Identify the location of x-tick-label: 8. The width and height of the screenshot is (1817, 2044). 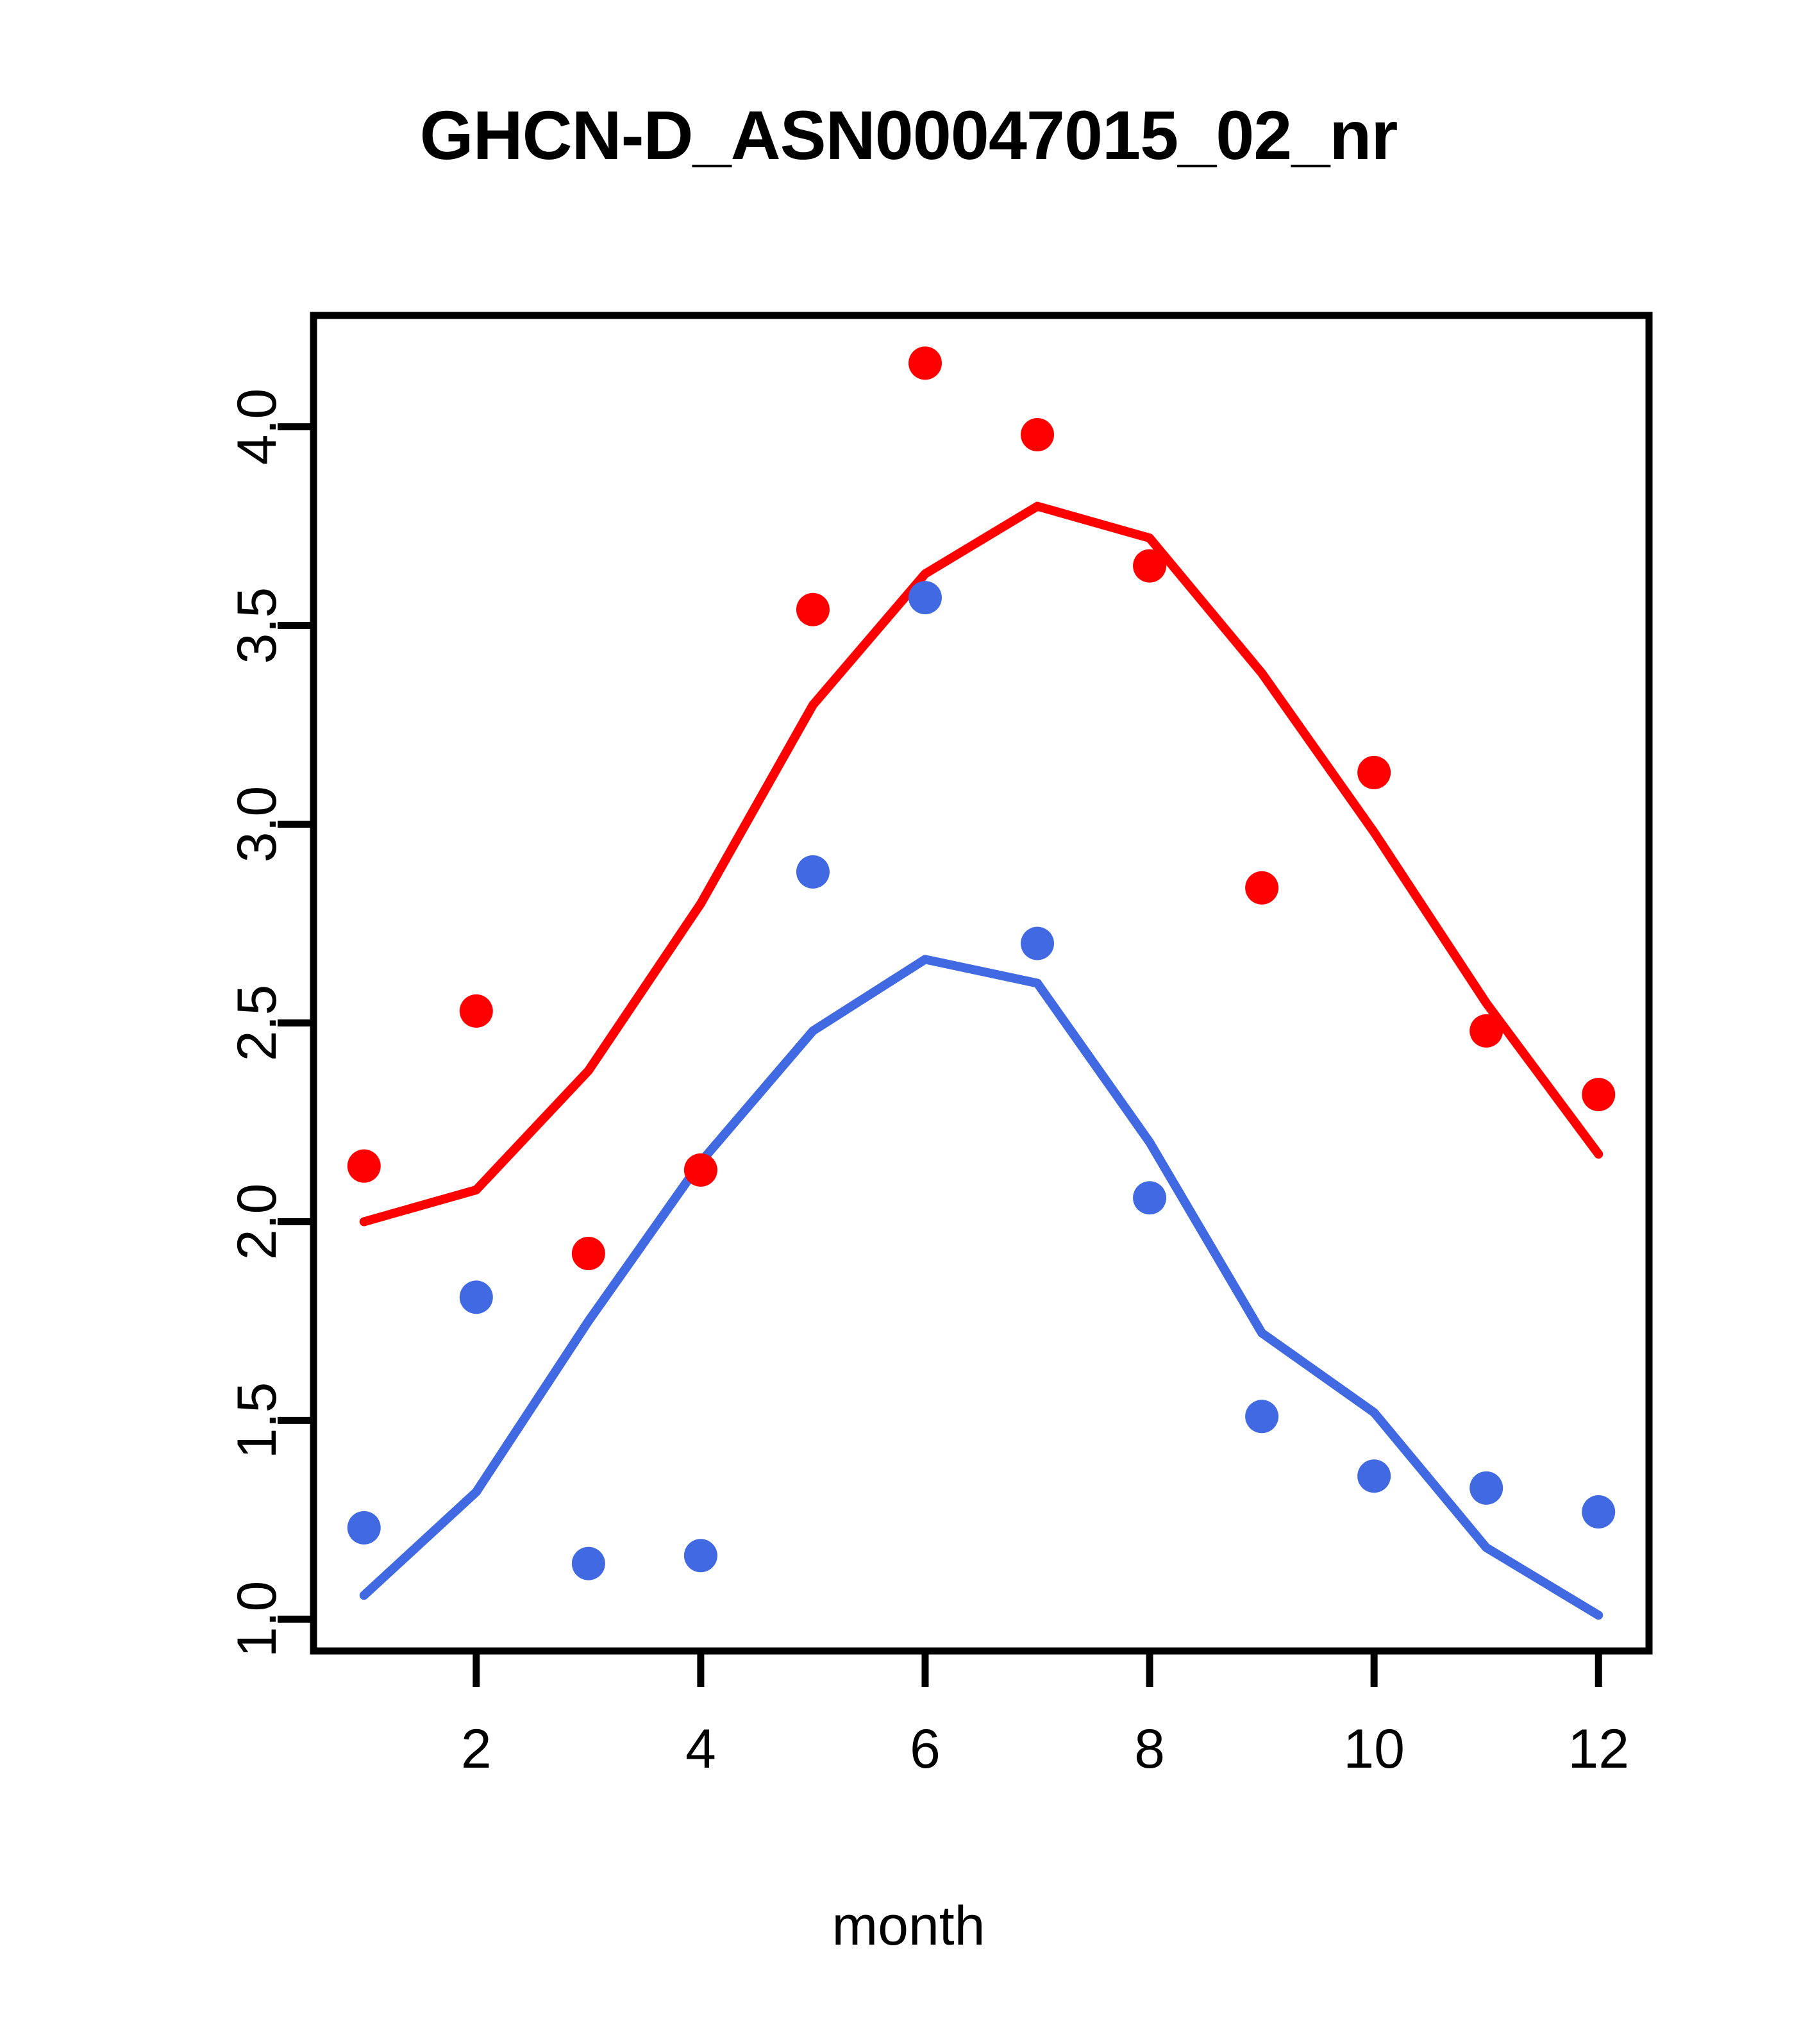
(1149, 1749).